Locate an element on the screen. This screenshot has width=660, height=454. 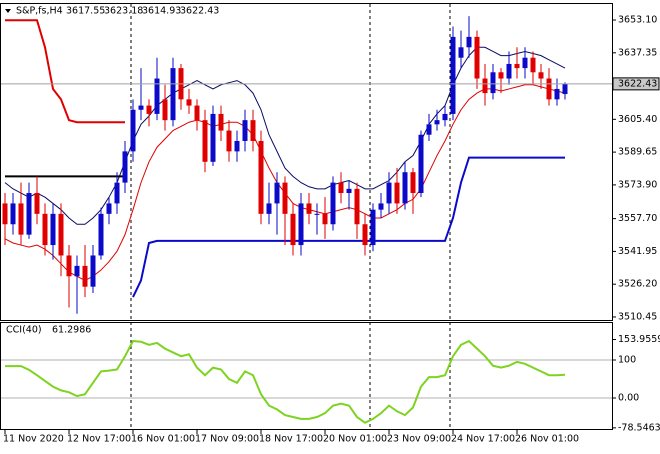
open-value: 3617.55 is located at coordinates (85, 11).